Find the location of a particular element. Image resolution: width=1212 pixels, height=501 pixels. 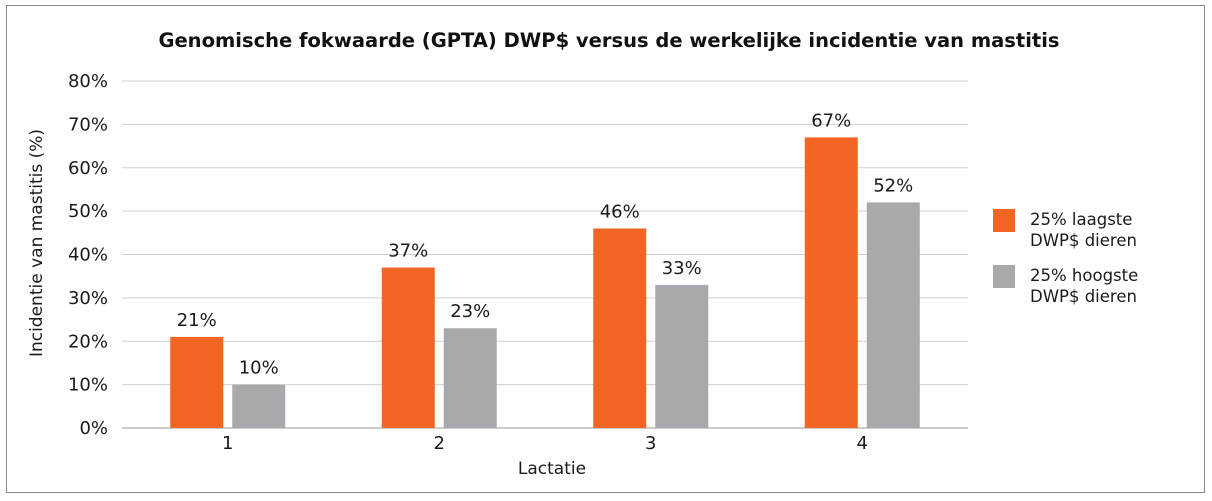

y-tick-label: 30% is located at coordinates (88, 298).